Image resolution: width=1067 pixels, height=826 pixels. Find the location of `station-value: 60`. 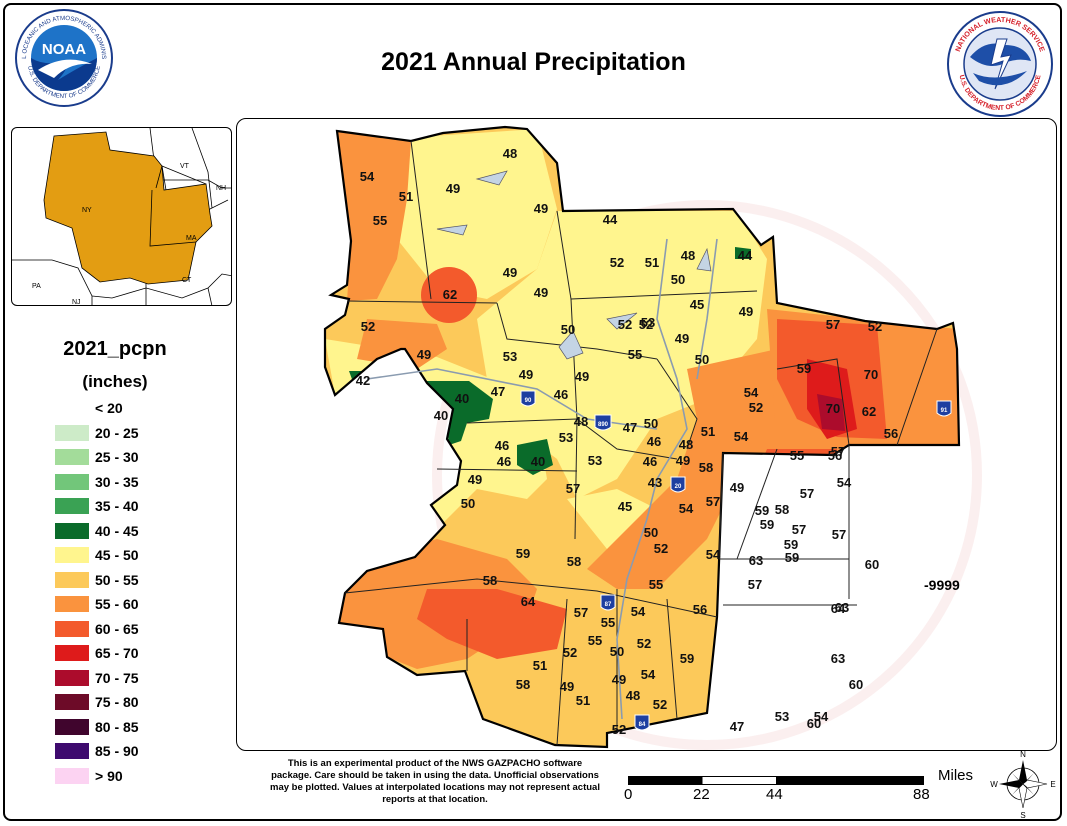

station-value: 60 is located at coordinates (856, 684).